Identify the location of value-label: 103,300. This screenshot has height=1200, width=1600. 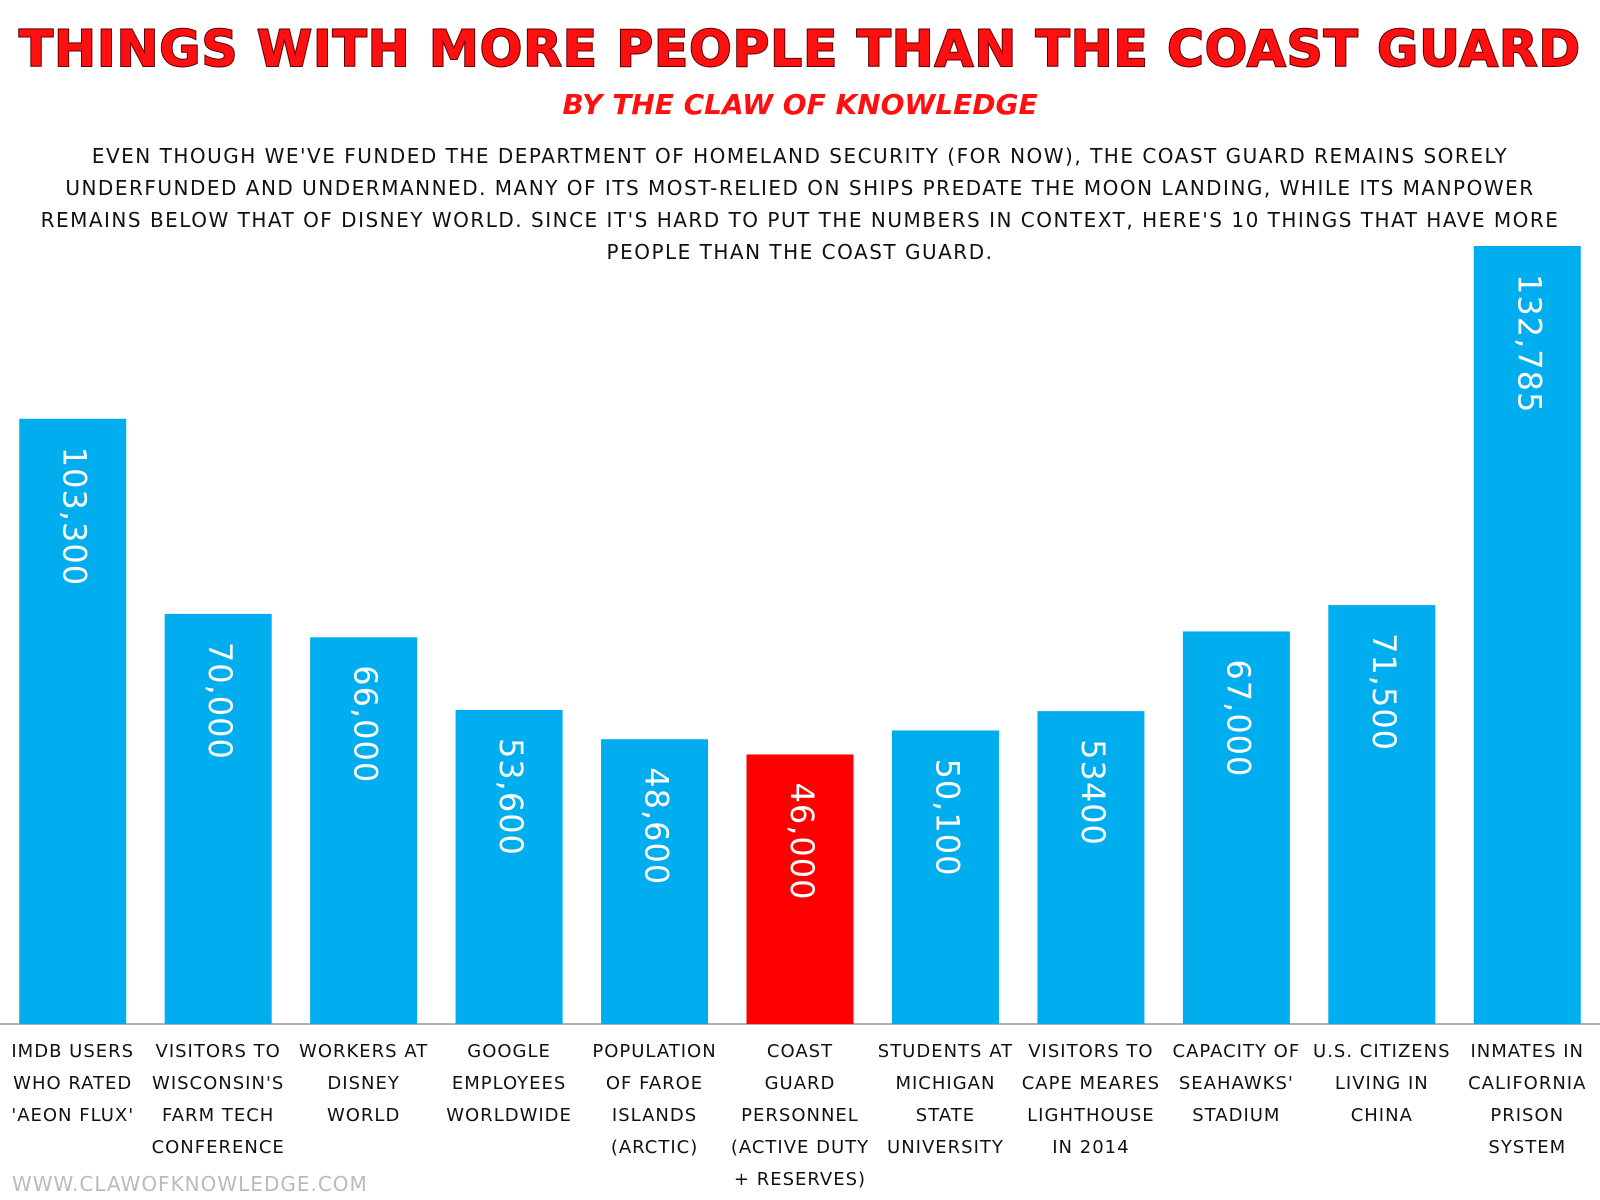
(75, 516).